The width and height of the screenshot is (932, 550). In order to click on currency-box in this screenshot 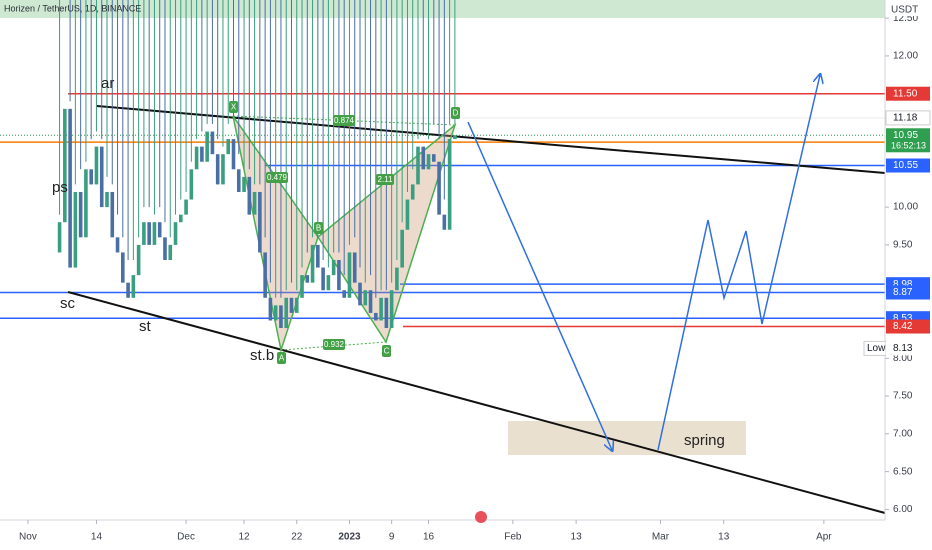, I will do `click(908, 9)`.